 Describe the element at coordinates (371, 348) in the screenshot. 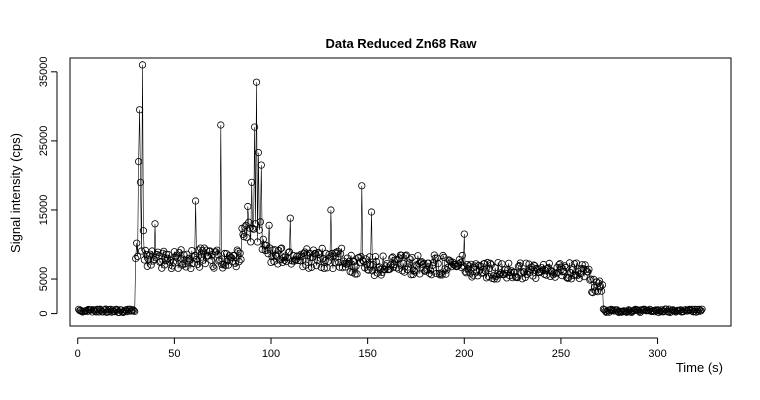

I see `x-axis: 0 50 100 150 200 250 300` at that location.